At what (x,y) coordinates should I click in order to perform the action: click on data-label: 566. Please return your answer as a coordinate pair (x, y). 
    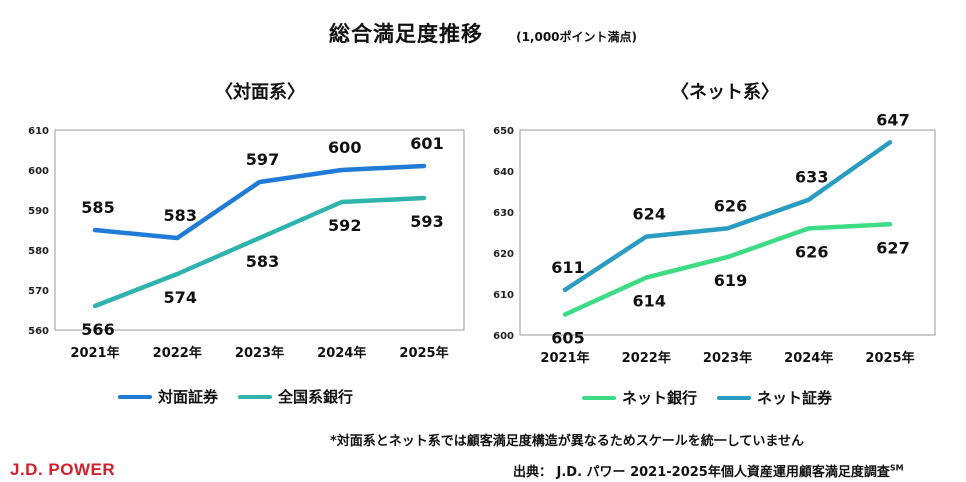
    Looking at the image, I should click on (97, 329).